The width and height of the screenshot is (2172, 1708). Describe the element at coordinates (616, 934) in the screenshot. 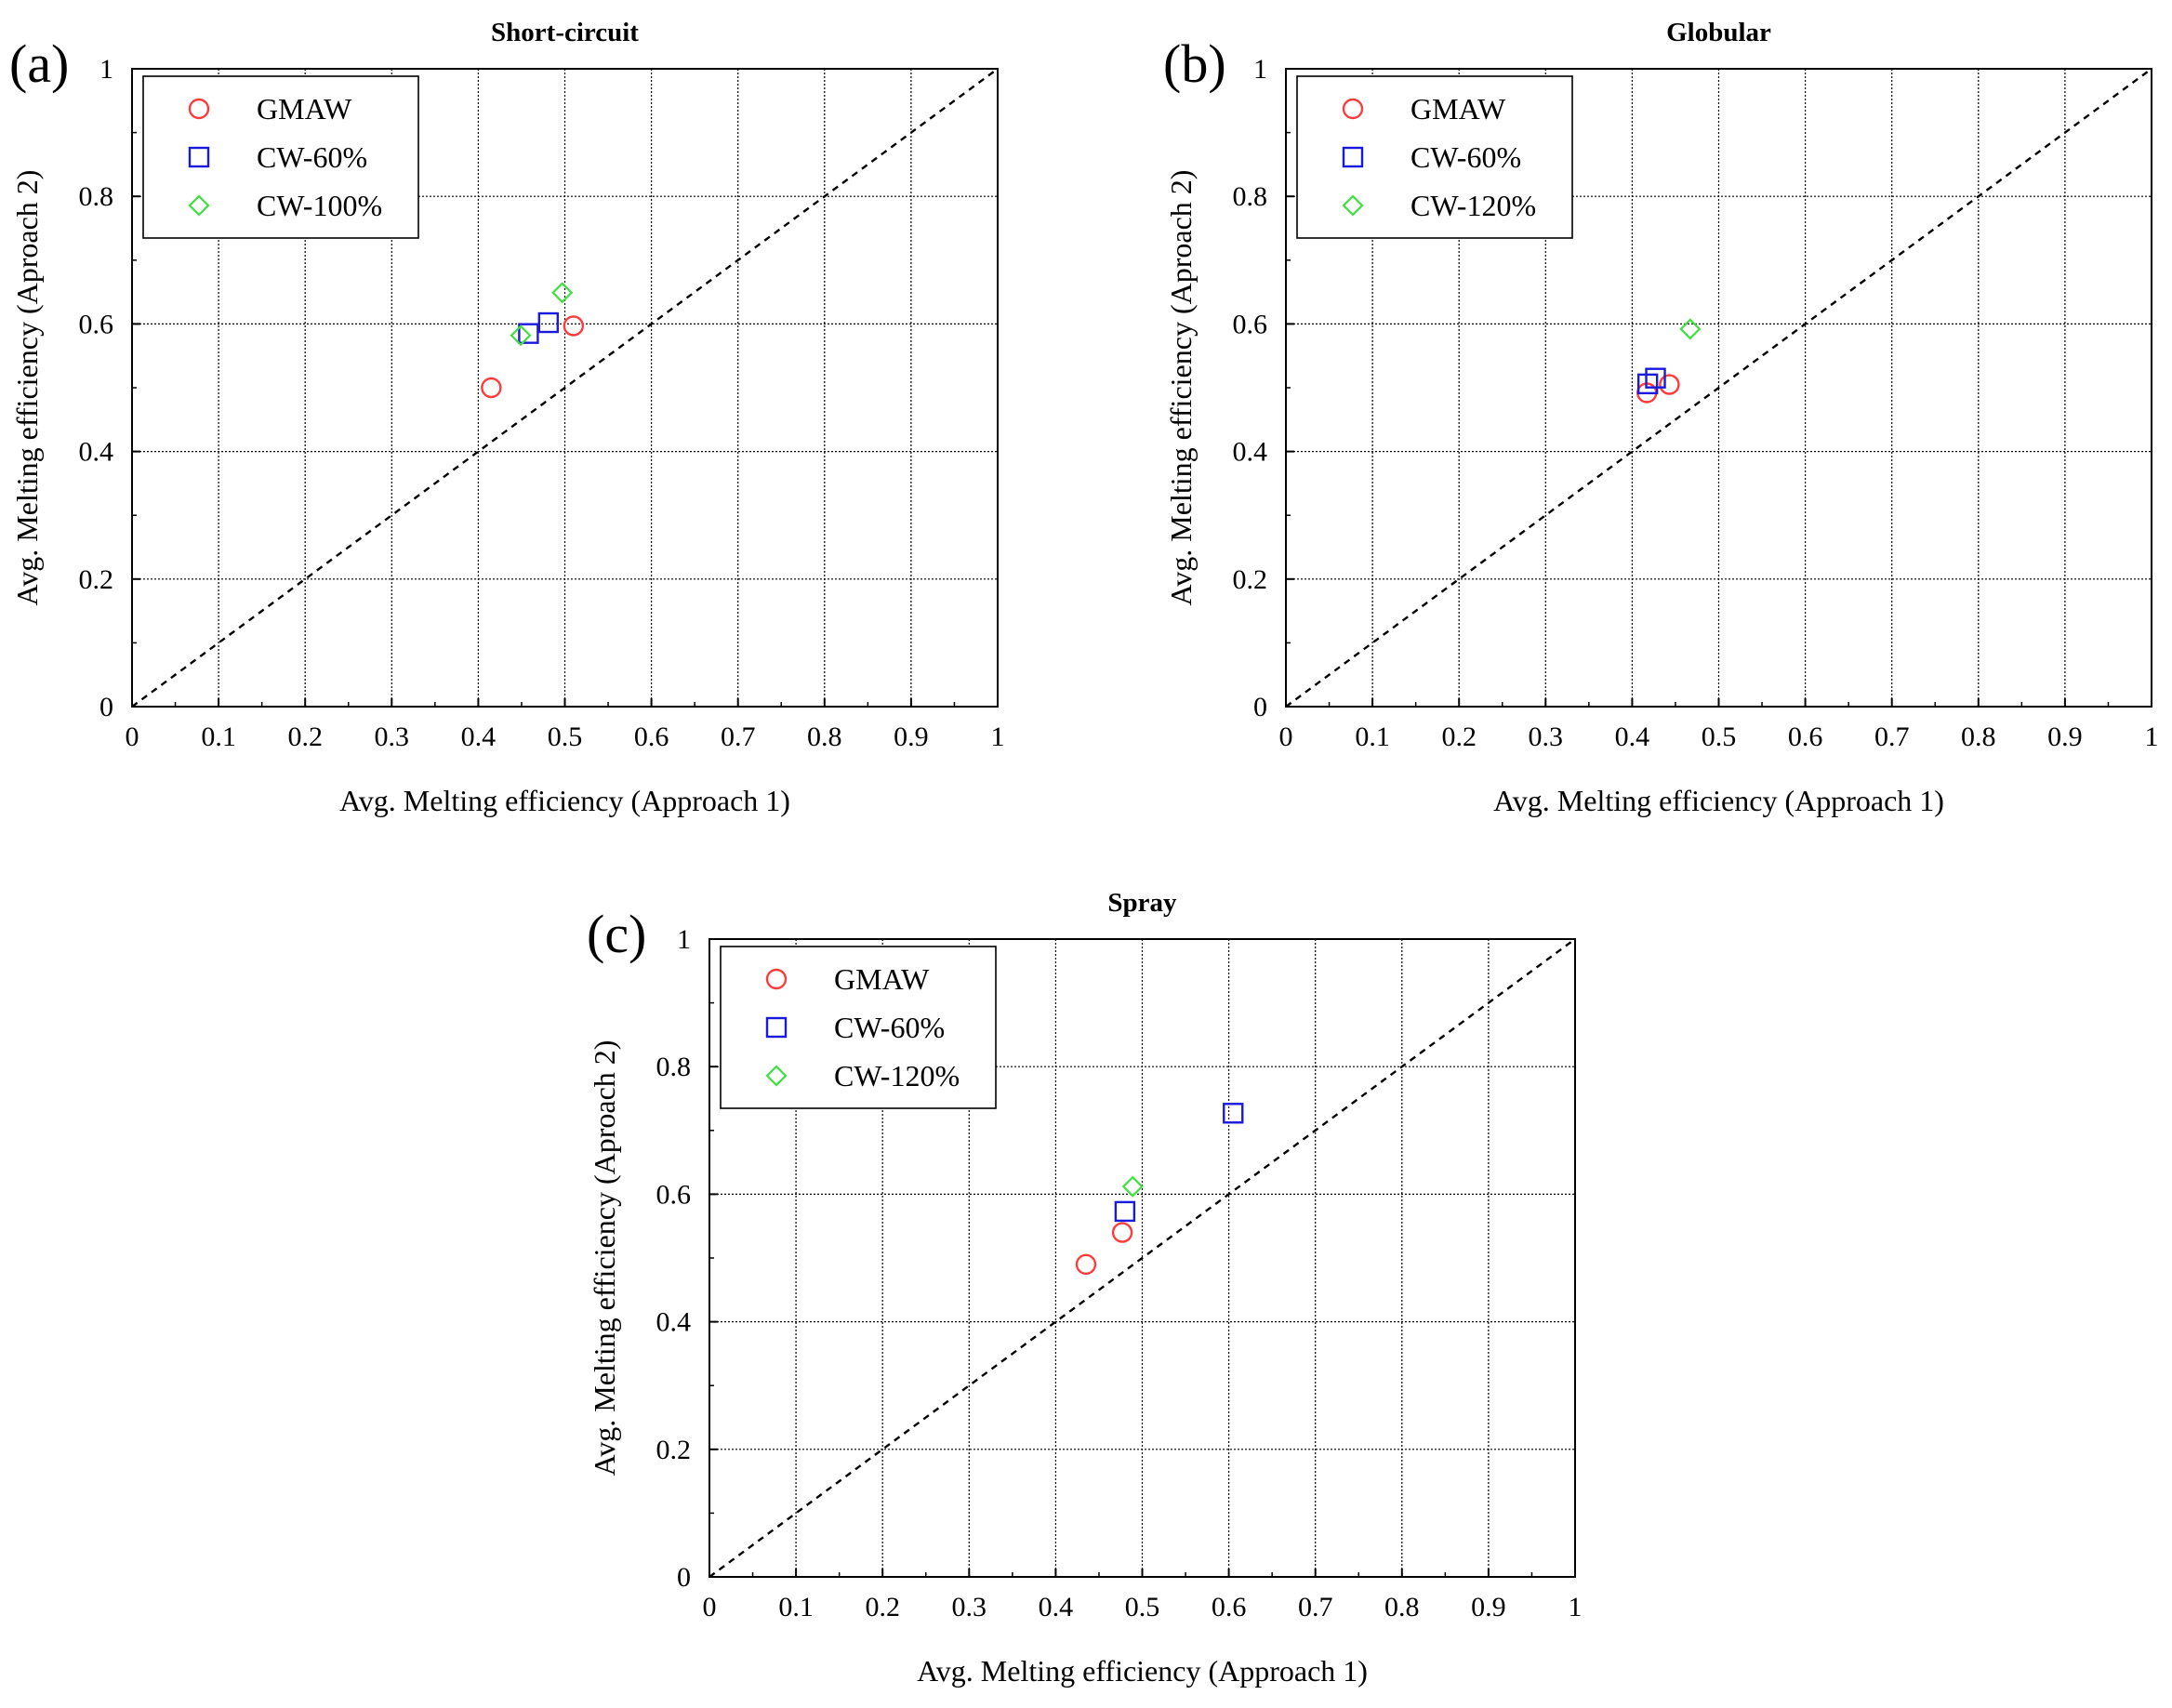

I see `panel-label: (c)` at that location.